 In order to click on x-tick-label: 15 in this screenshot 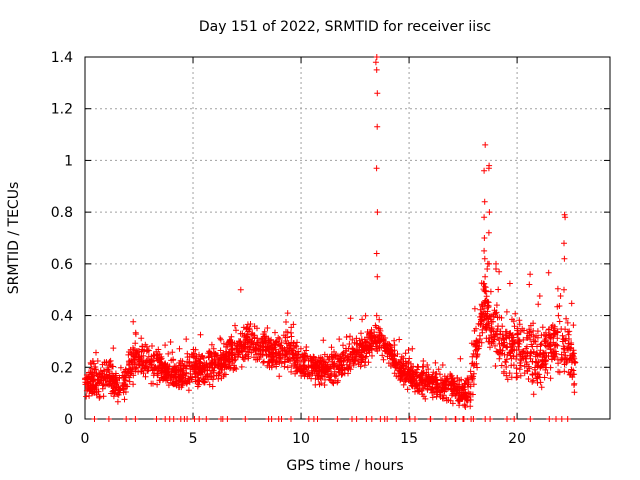, I will do `click(409, 439)`.